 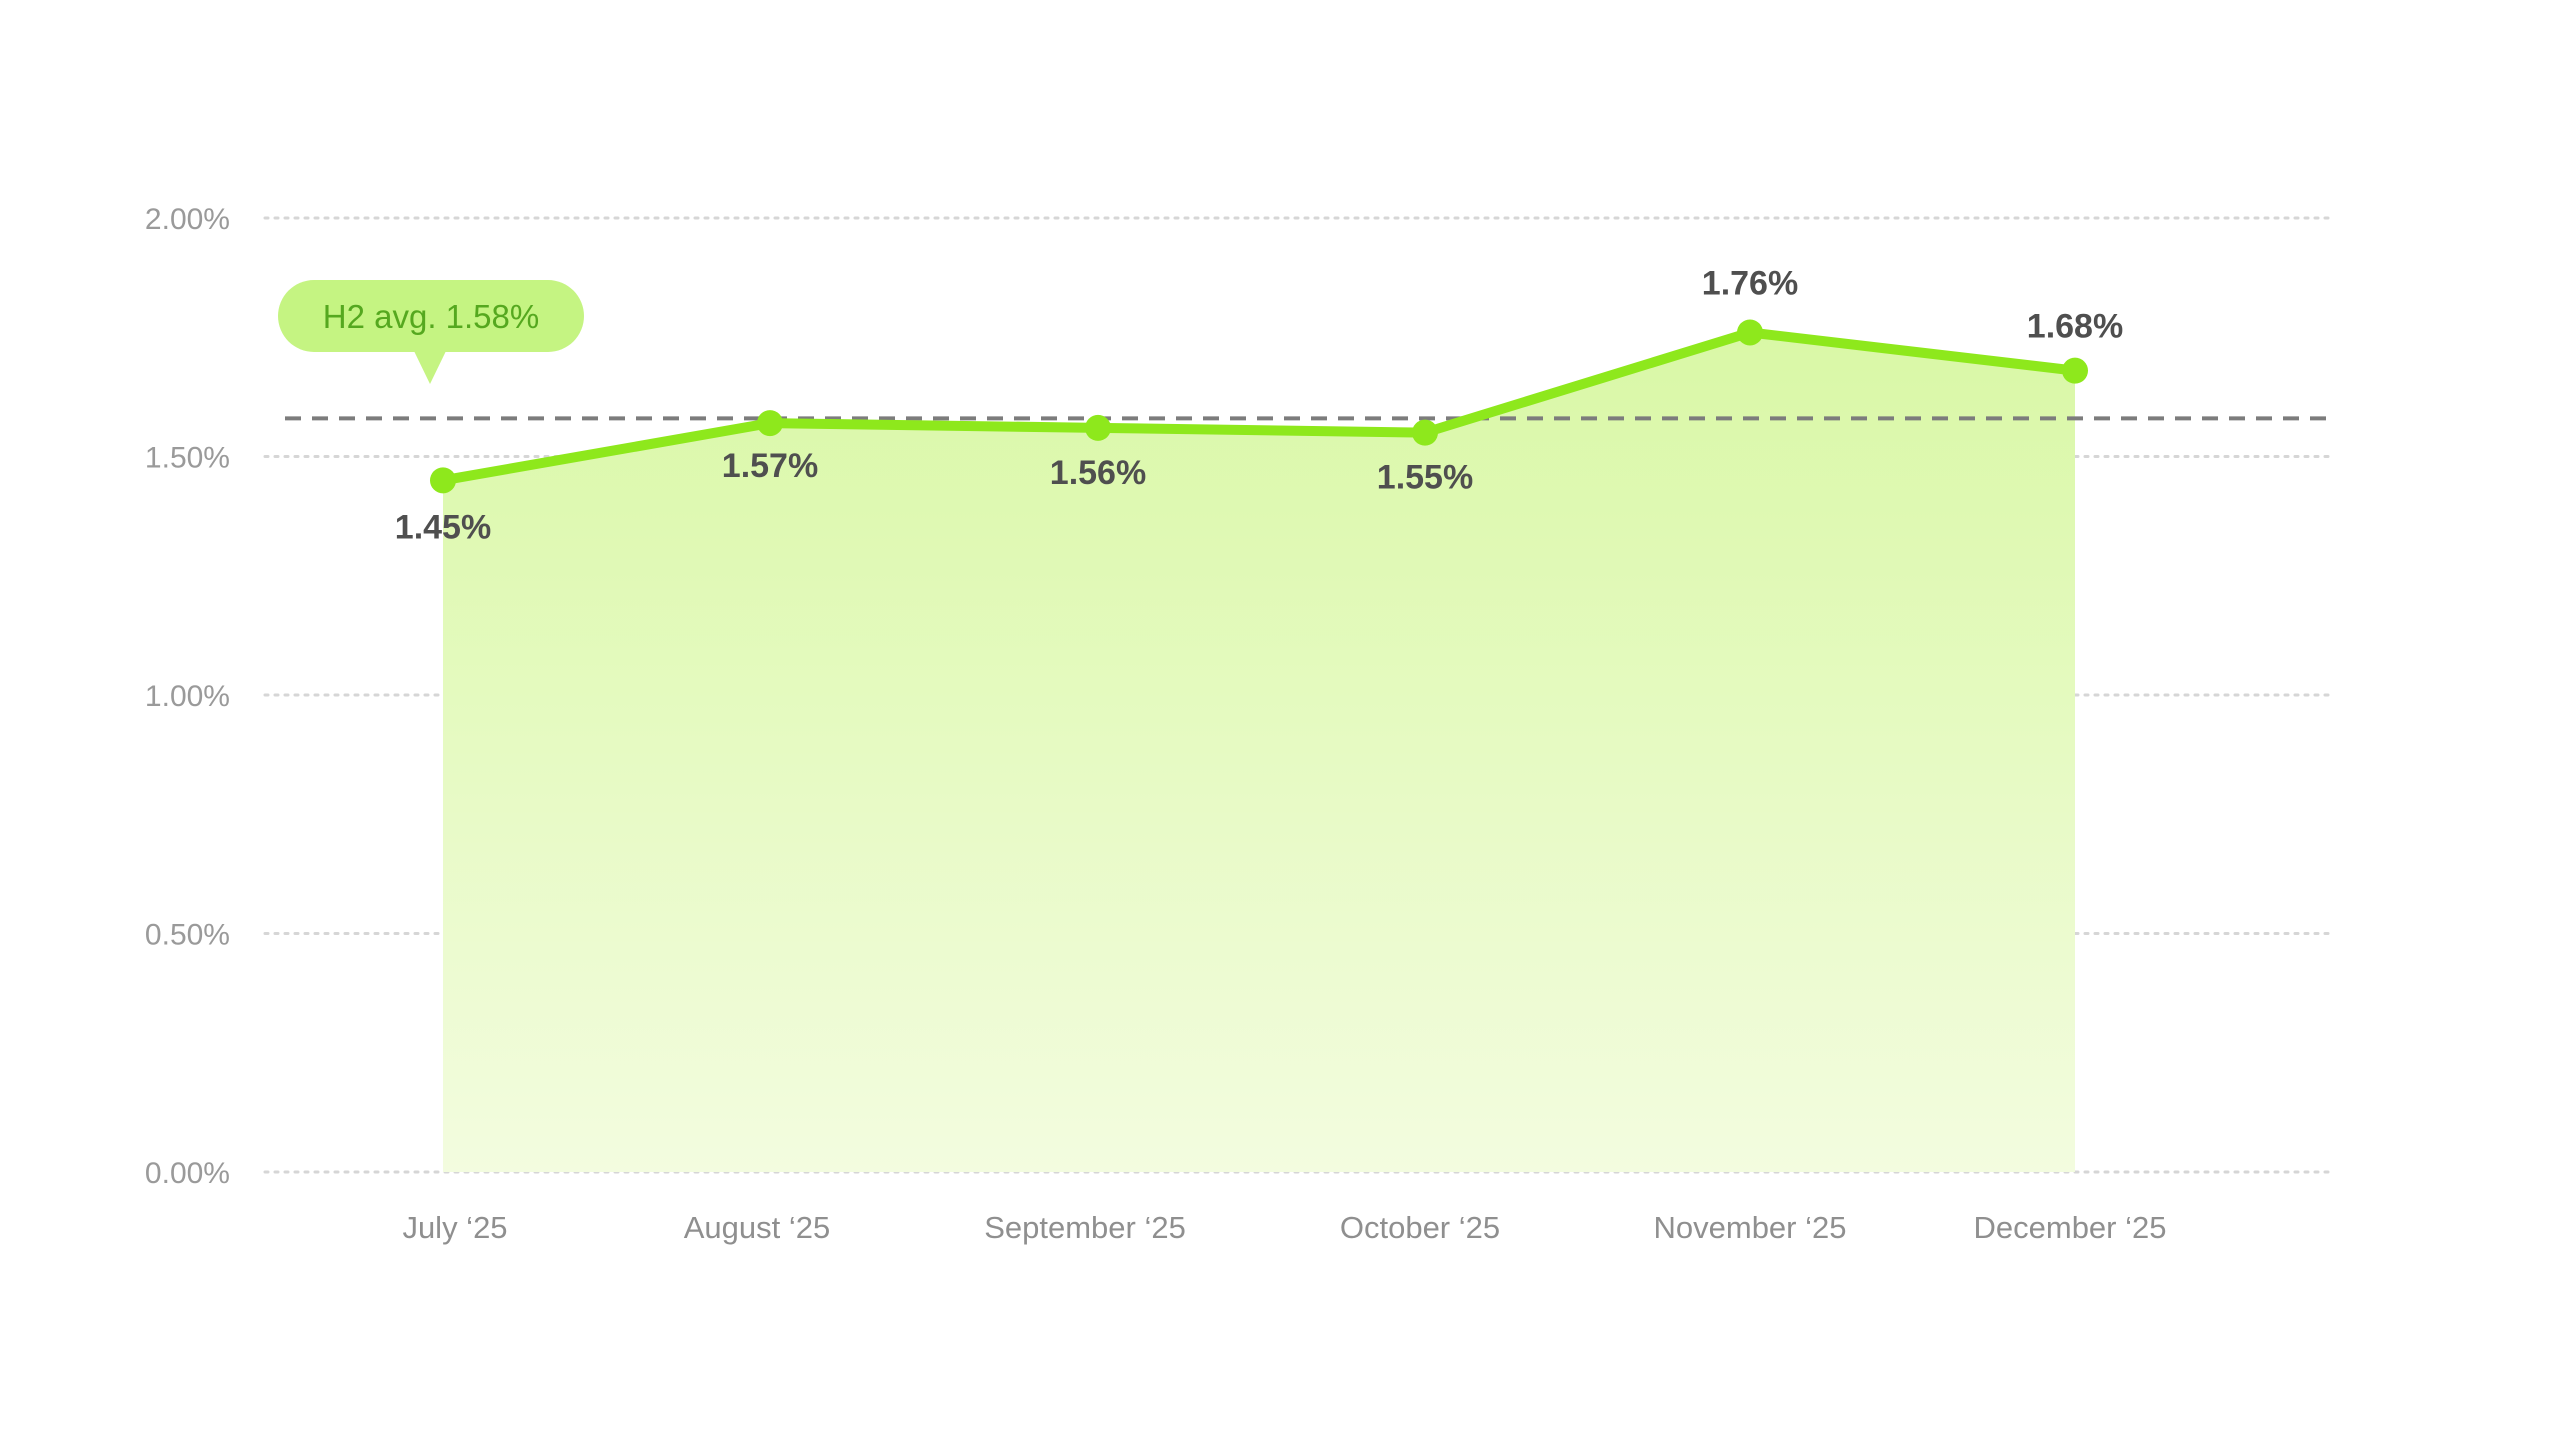 I want to click on x-tick-label: October ‘25, so click(x=1420, y=1227).